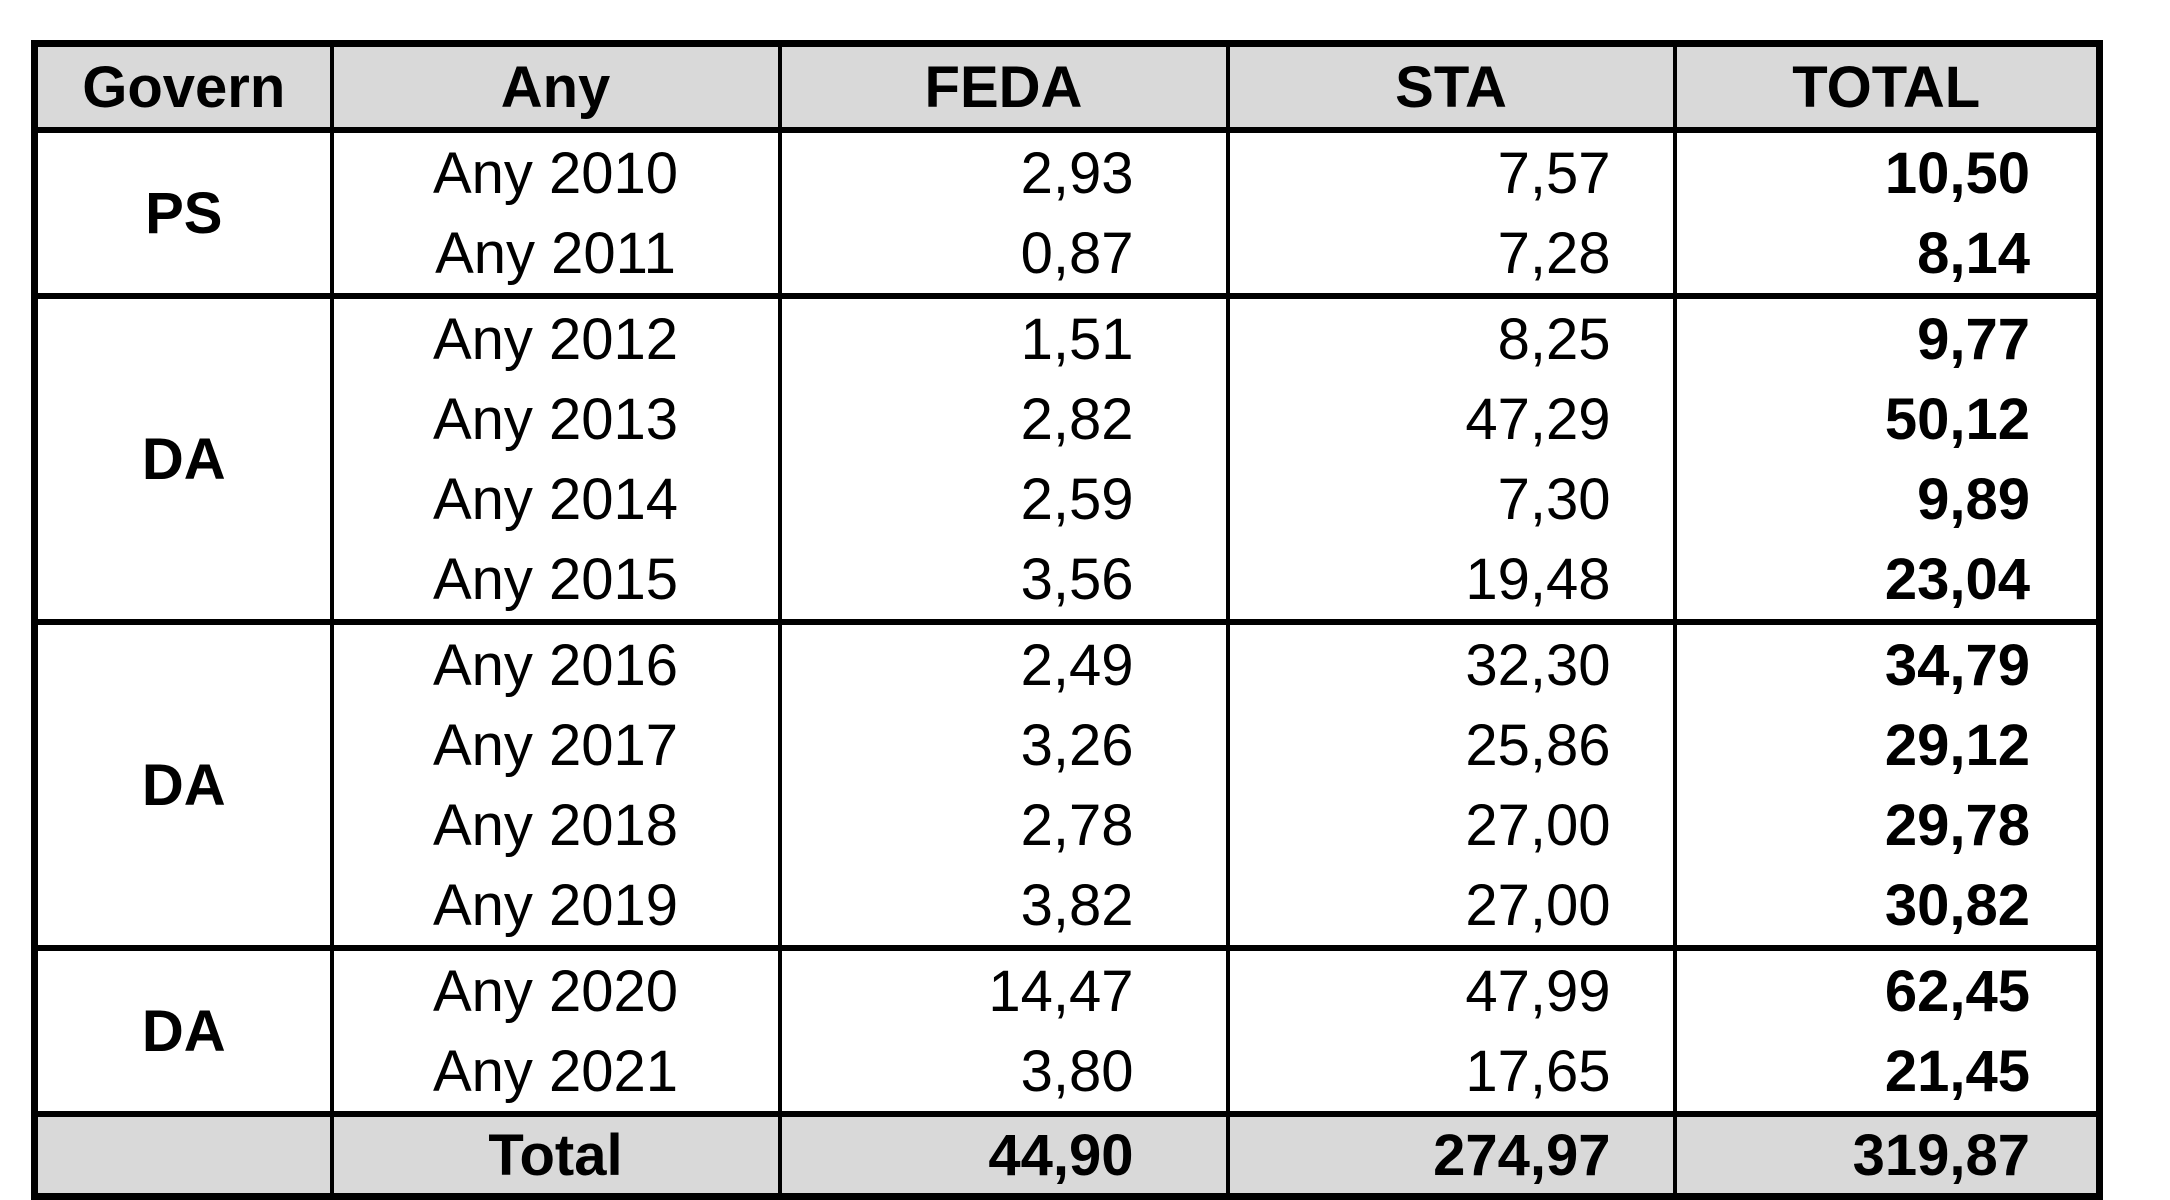  What do you see at coordinates (1451, 745) in the screenshot?
I see `sta-cell: 25,86` at bounding box center [1451, 745].